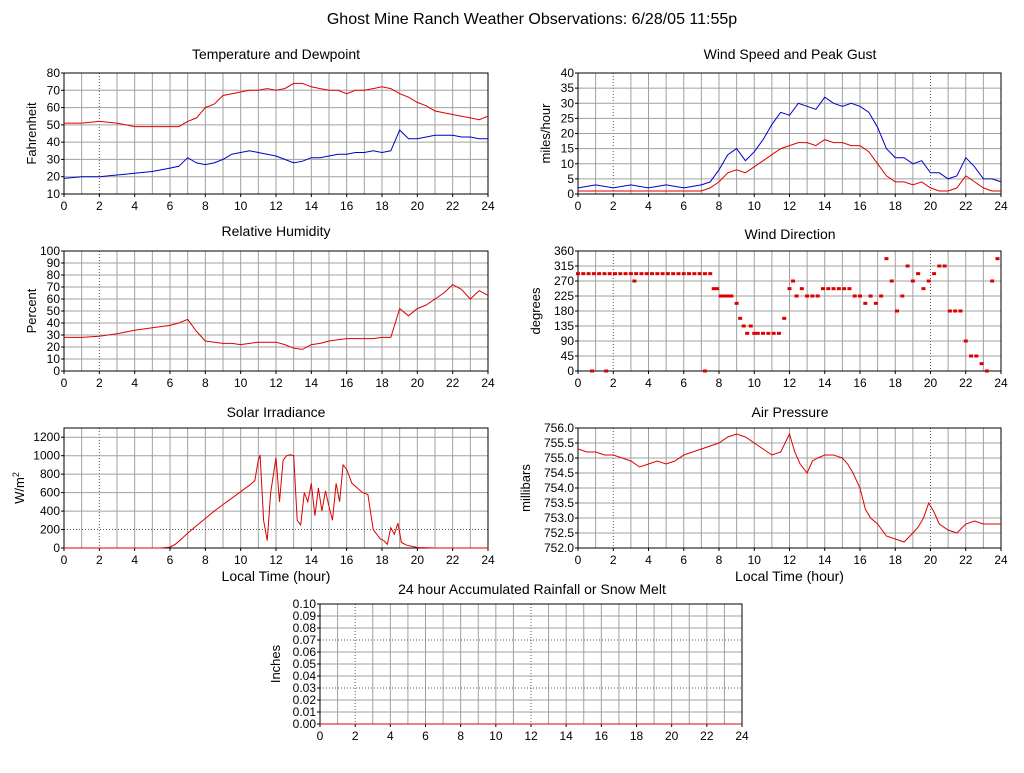  What do you see at coordinates (305, 664) in the screenshot?
I see `y-tick-label: 0.05` at bounding box center [305, 664].